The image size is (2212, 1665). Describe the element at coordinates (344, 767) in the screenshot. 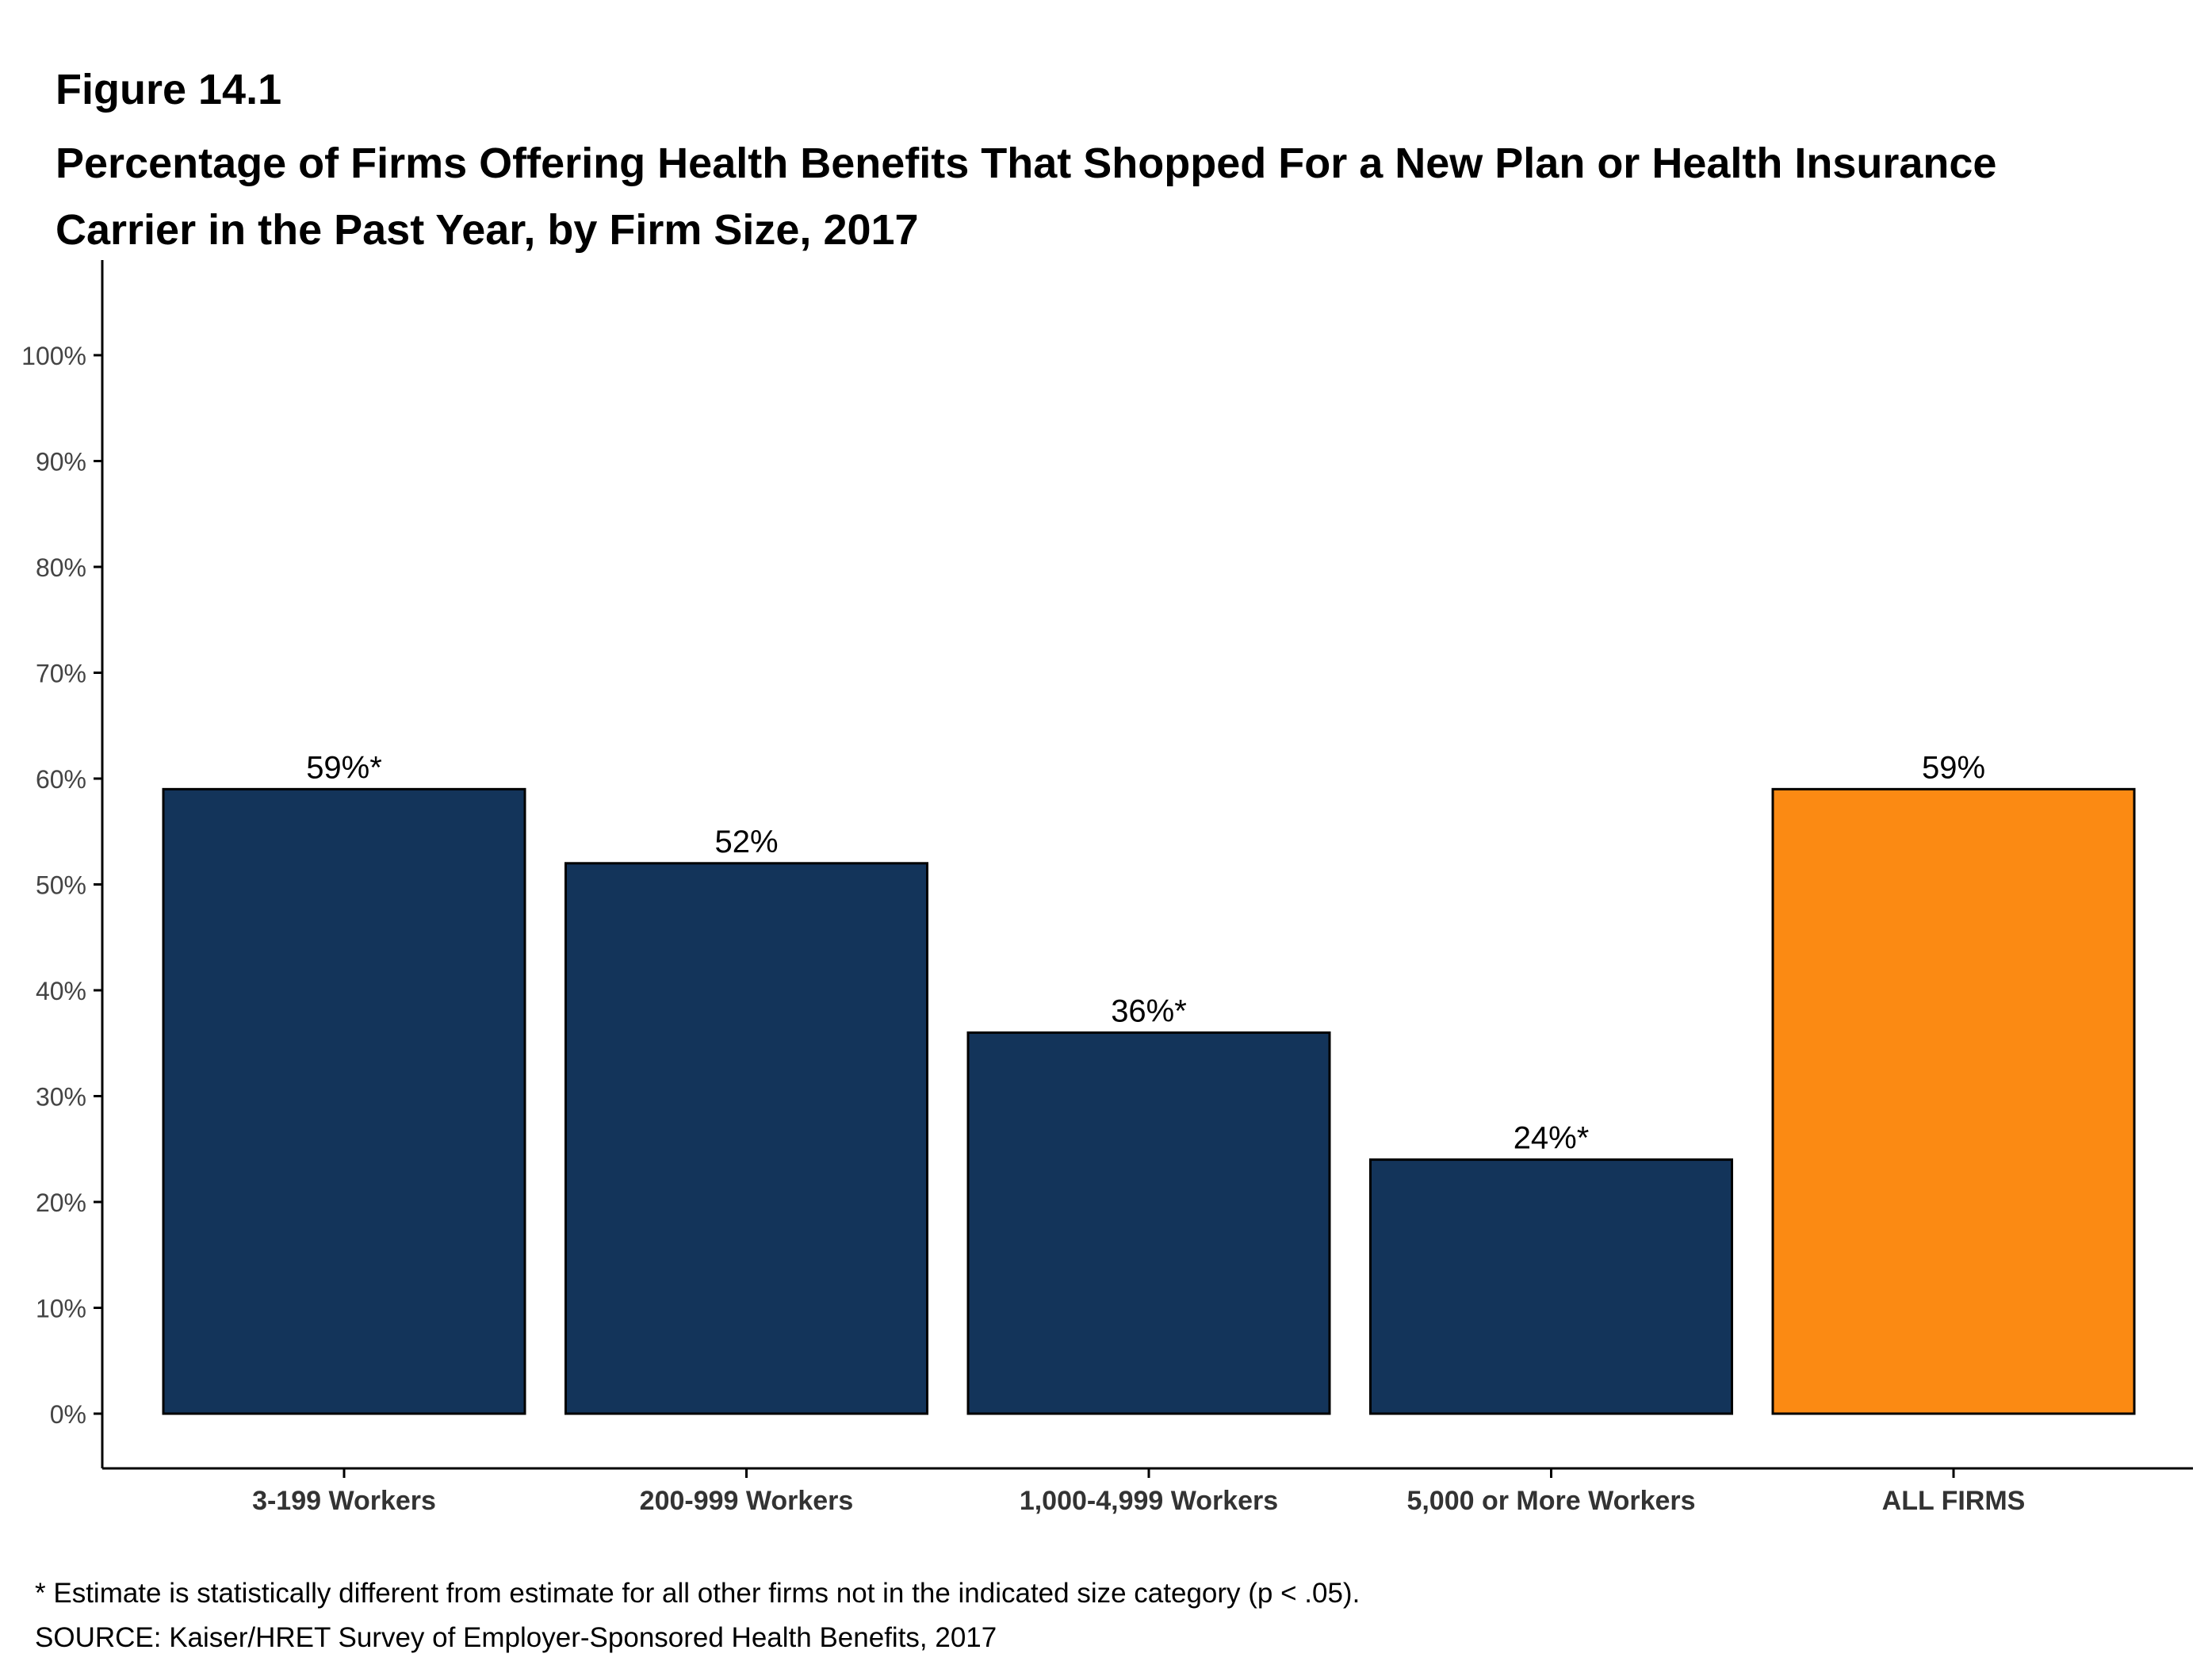

I see `bar-value-label: 59%*` at that location.